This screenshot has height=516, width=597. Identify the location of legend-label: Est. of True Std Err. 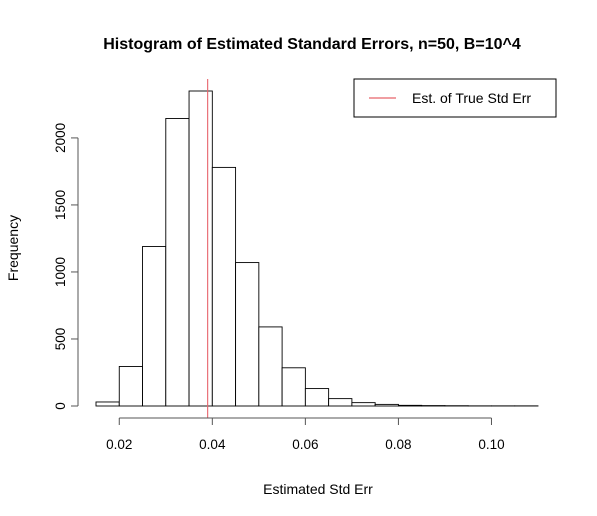
(471, 98).